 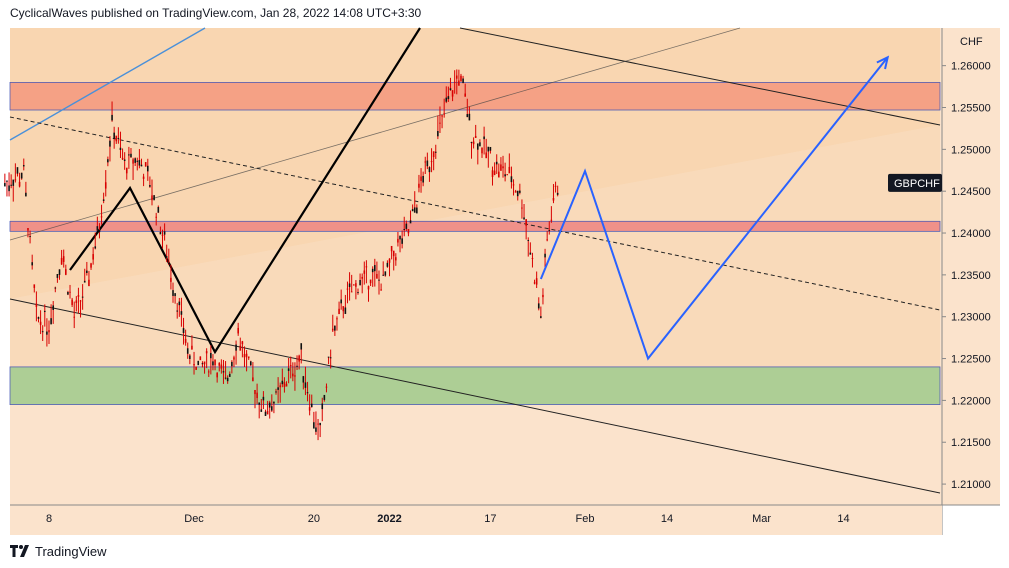 What do you see at coordinates (585, 519) in the screenshot?
I see `x-tick-label: Feb` at bounding box center [585, 519].